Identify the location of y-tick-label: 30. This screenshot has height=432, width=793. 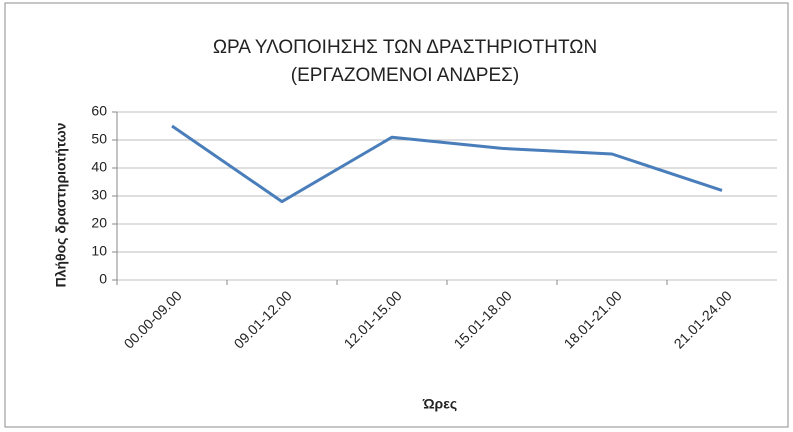
(99, 195).